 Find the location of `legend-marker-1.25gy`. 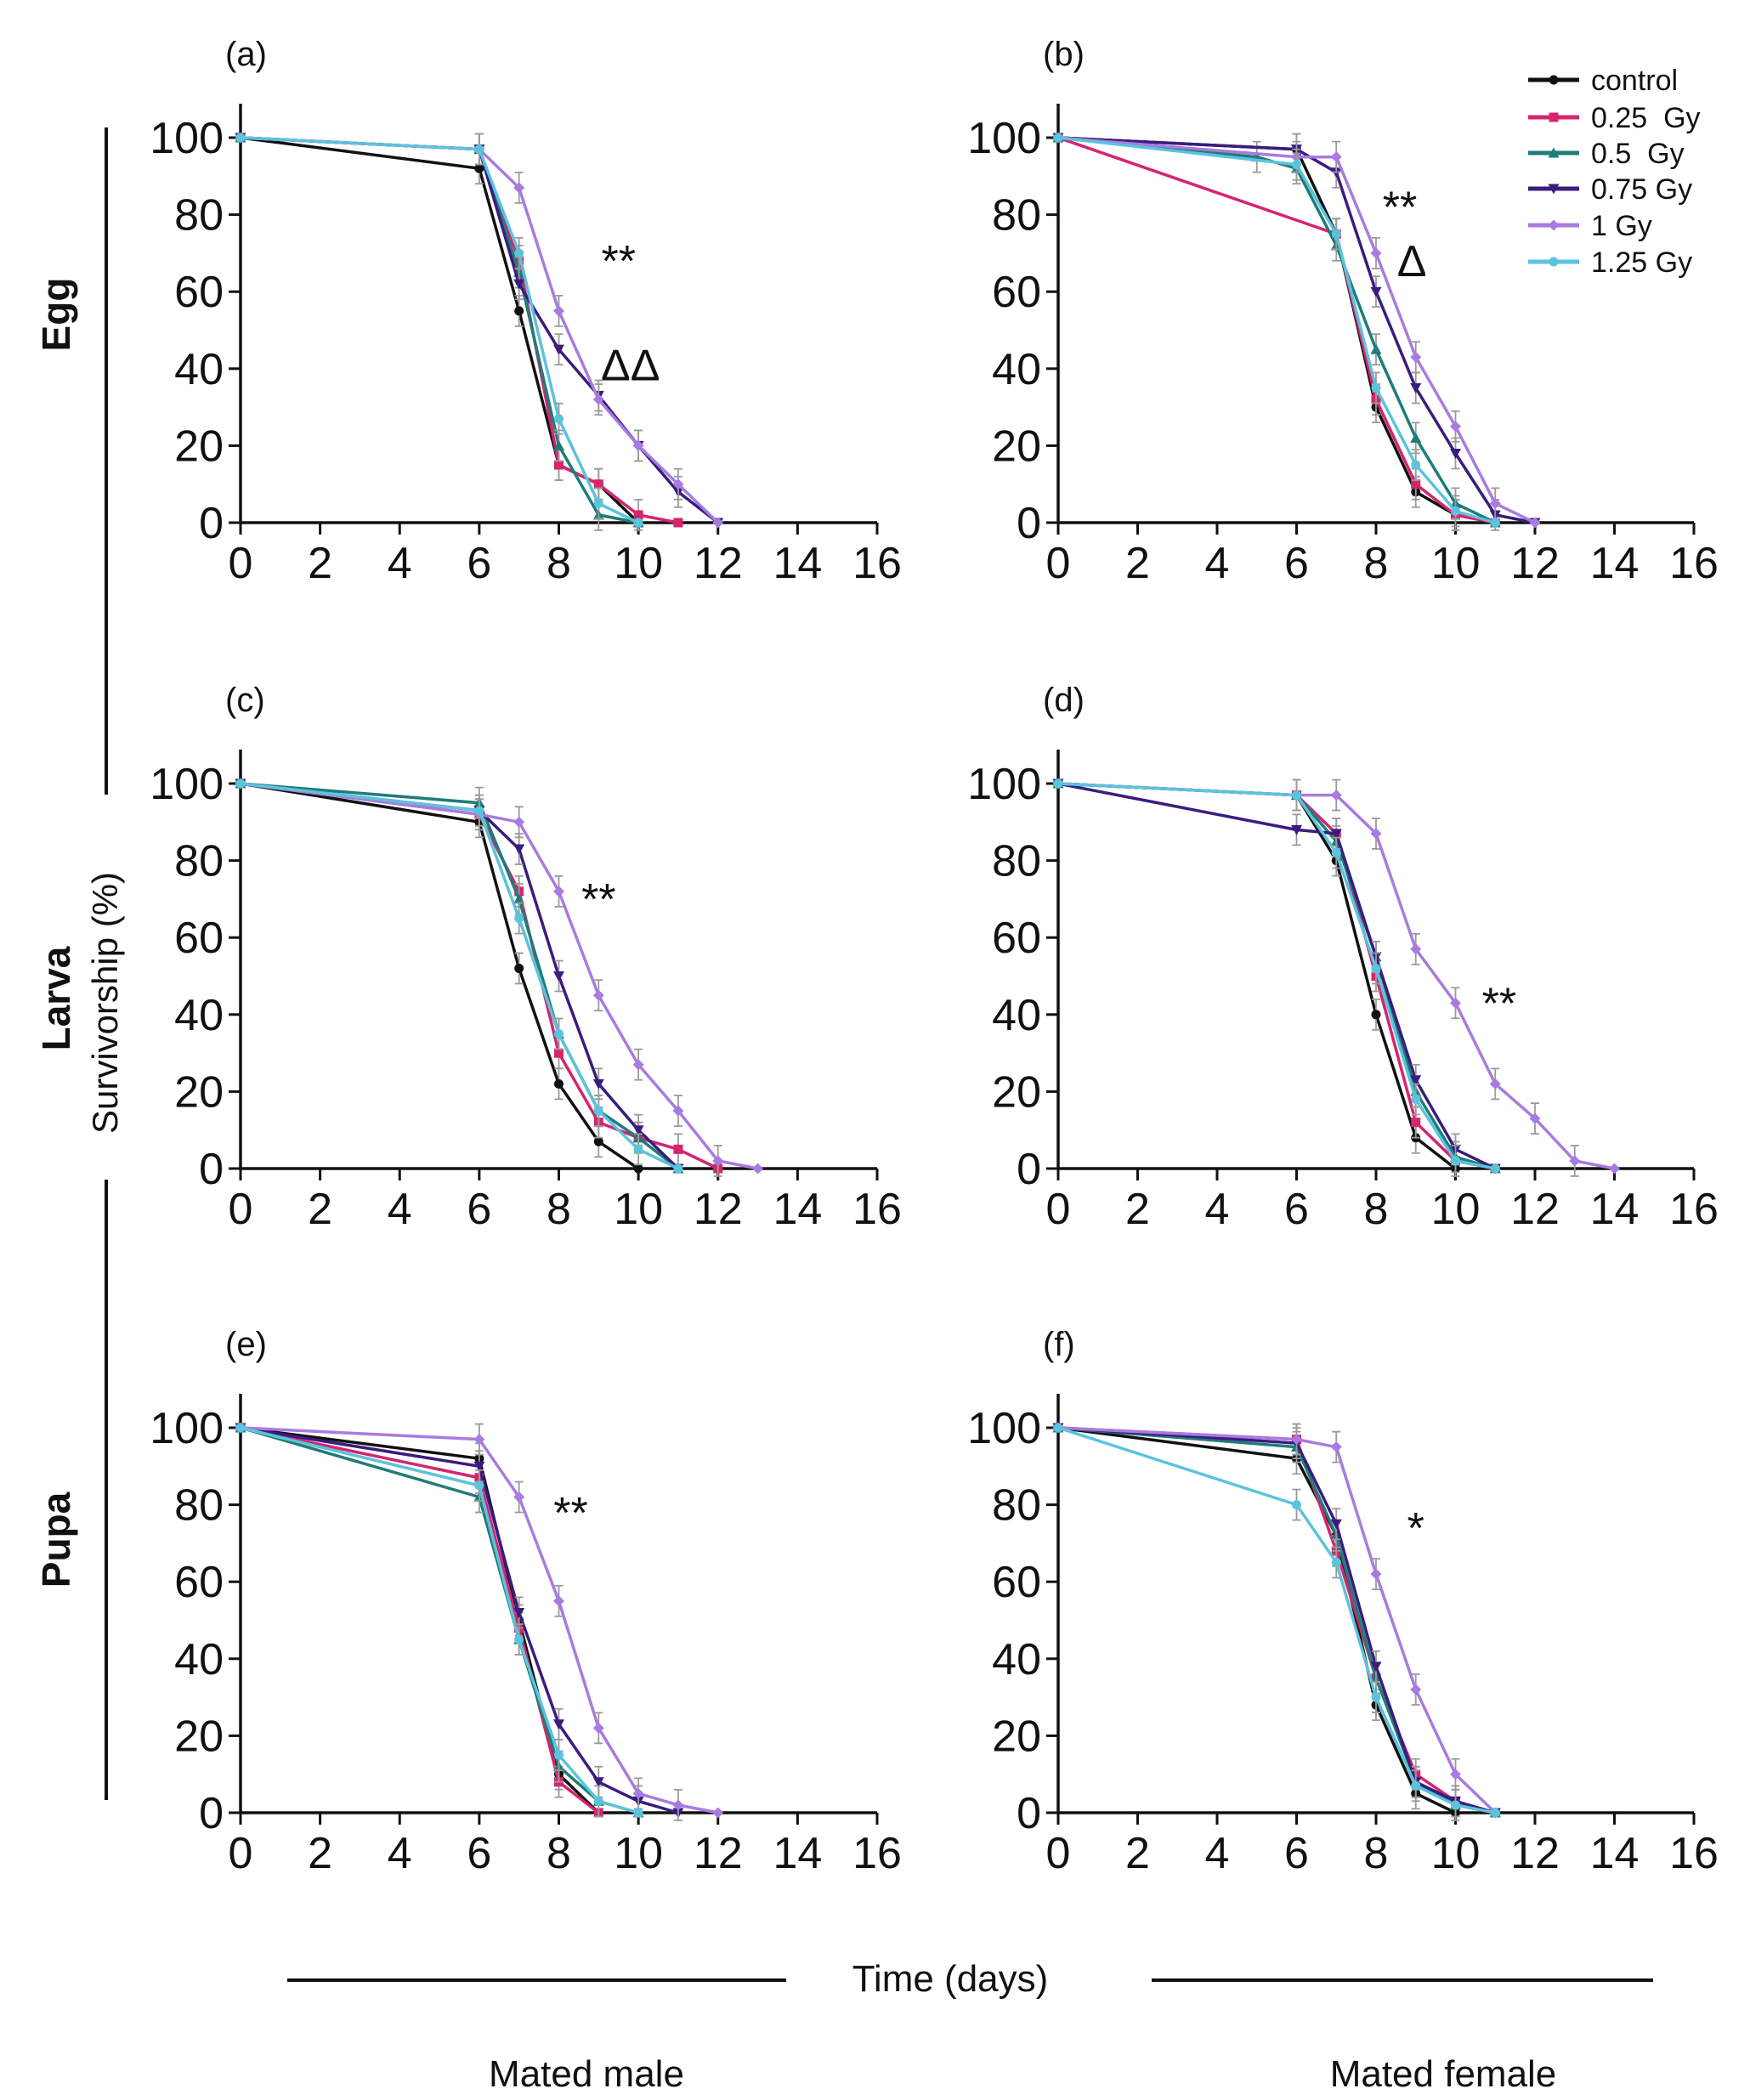

legend-marker-1.25gy is located at coordinates (1554, 262).